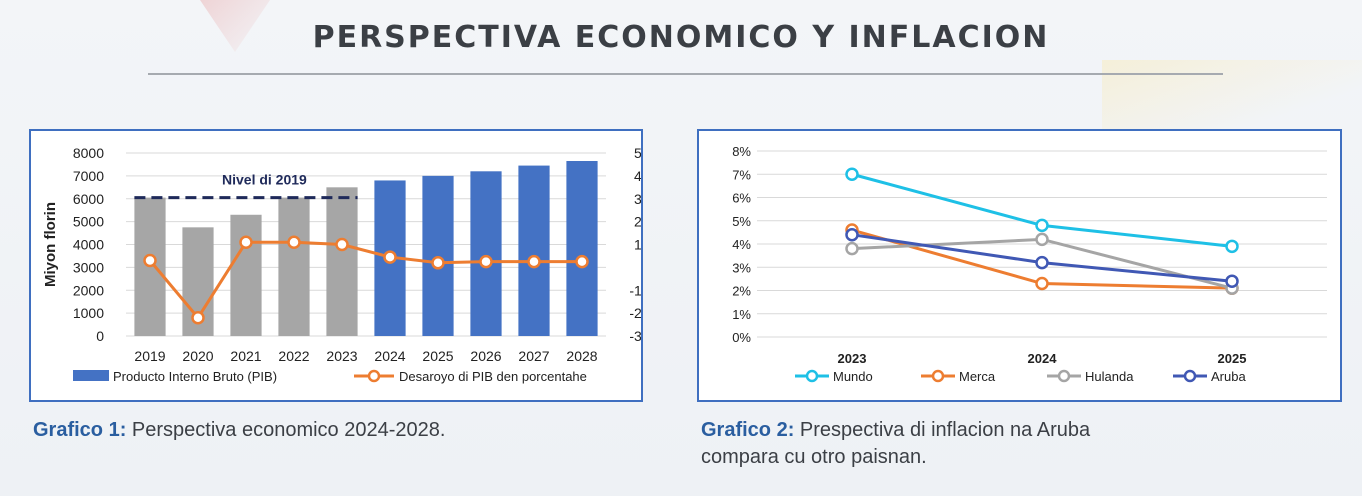 Image resolution: width=1362 pixels, height=496 pixels. Describe the element at coordinates (88, 153) in the screenshot. I see `y-tick-label: 8000` at that location.